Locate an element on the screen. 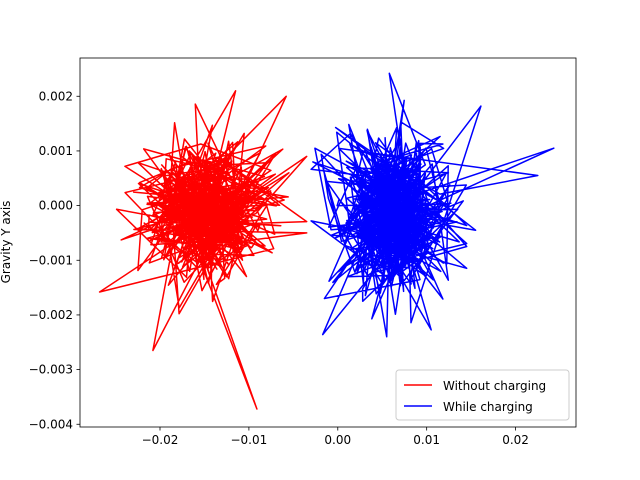  x-tick-label: 0.02 is located at coordinates (515, 440).